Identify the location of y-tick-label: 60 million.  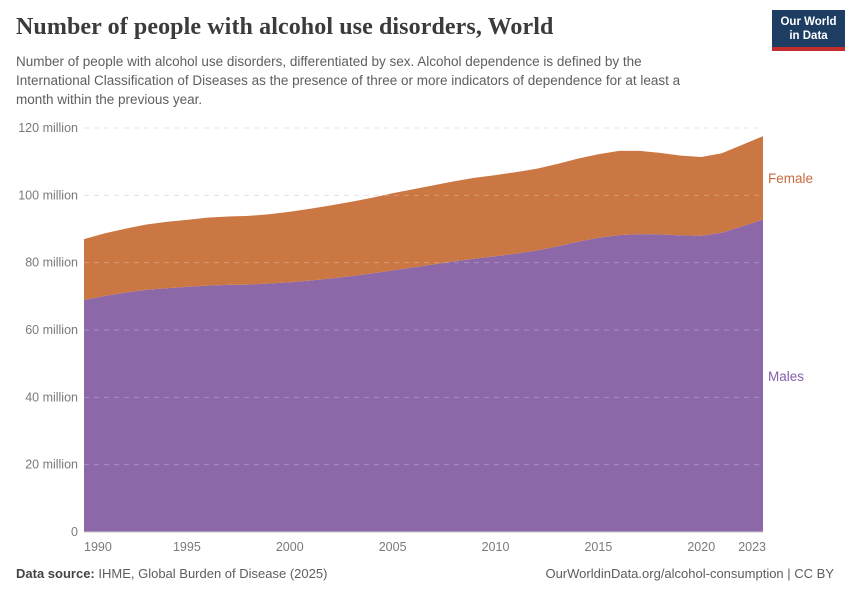
(51, 330).